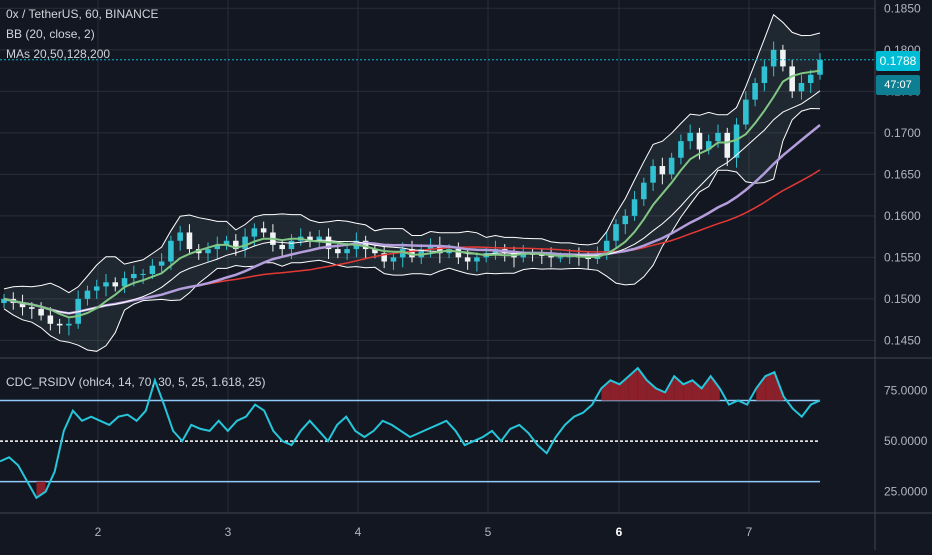 Image resolution: width=932 pixels, height=555 pixels. Describe the element at coordinates (488, 532) in the screenshot. I see `time-tick-label: 5` at that location.